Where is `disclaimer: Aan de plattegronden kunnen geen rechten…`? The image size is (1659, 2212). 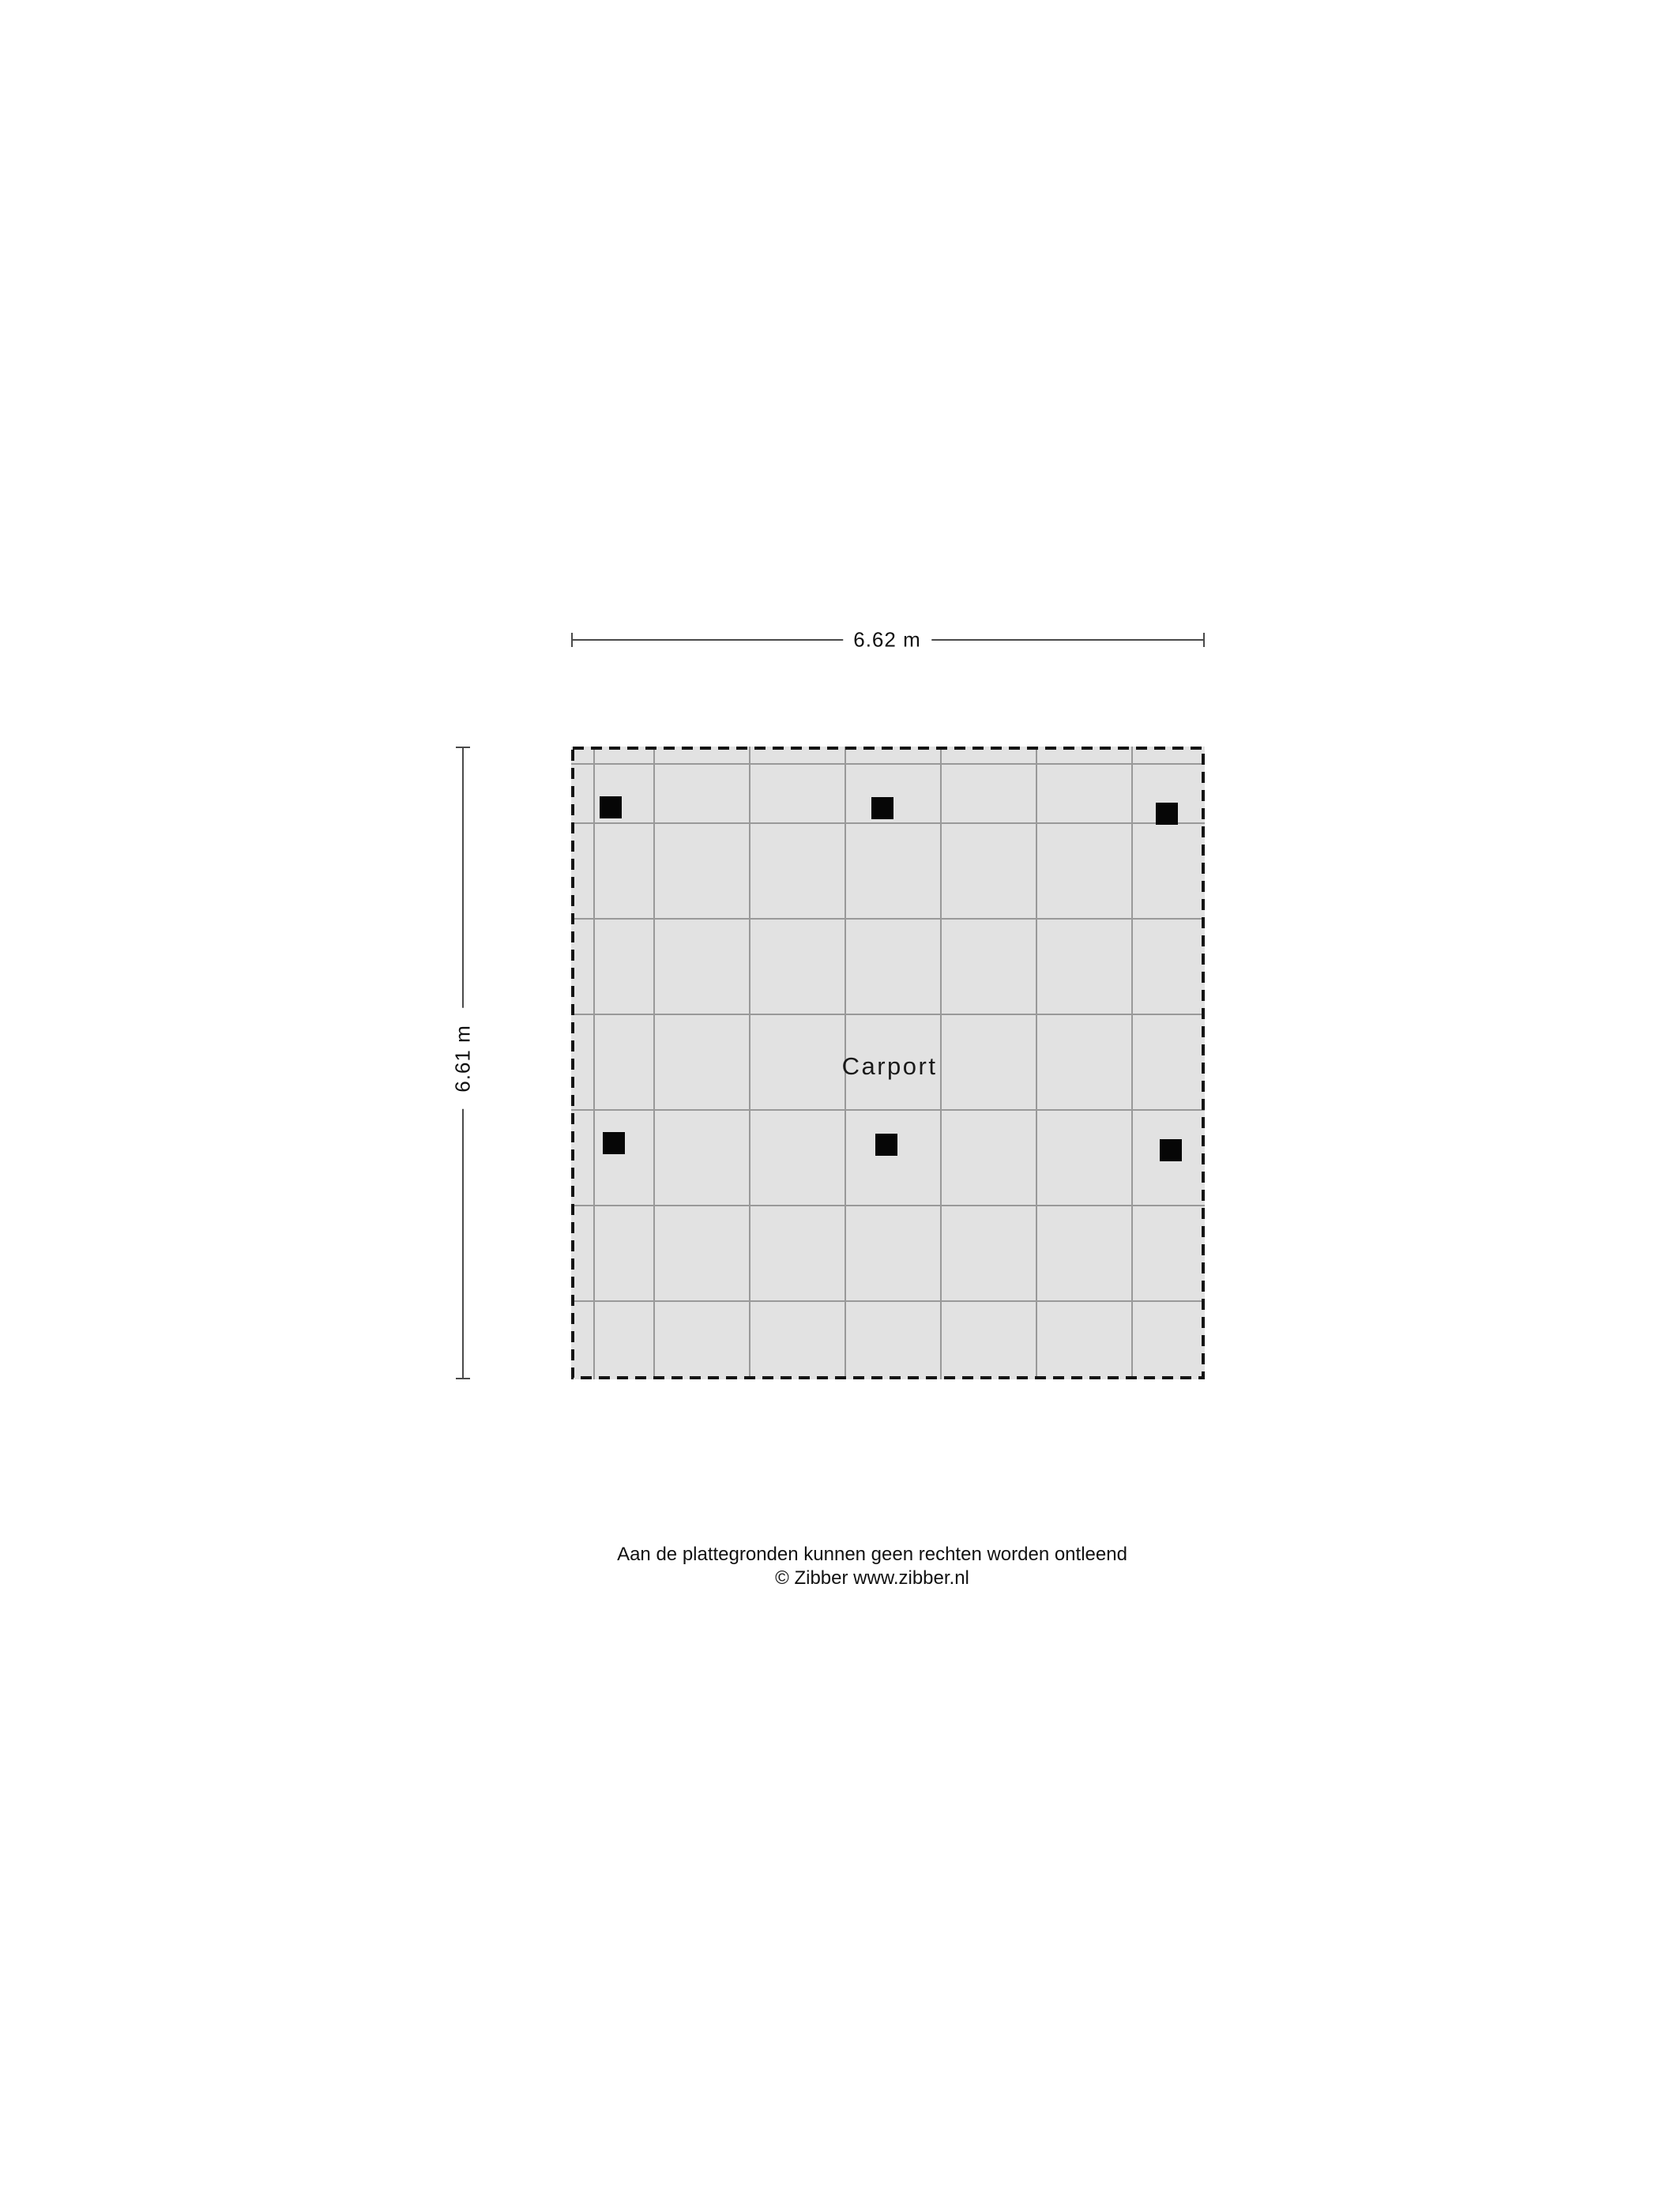
disclaimer: Aan de plattegronden kunnen geen rechten… is located at coordinates (872, 1567).